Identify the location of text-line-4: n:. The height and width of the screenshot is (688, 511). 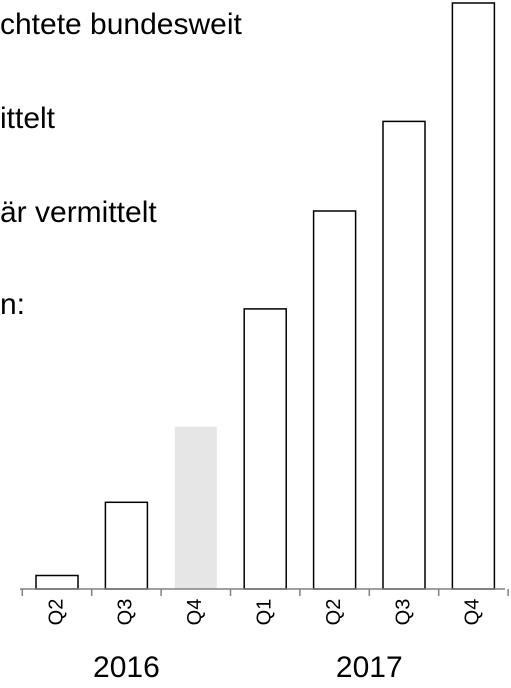
(13, 304).